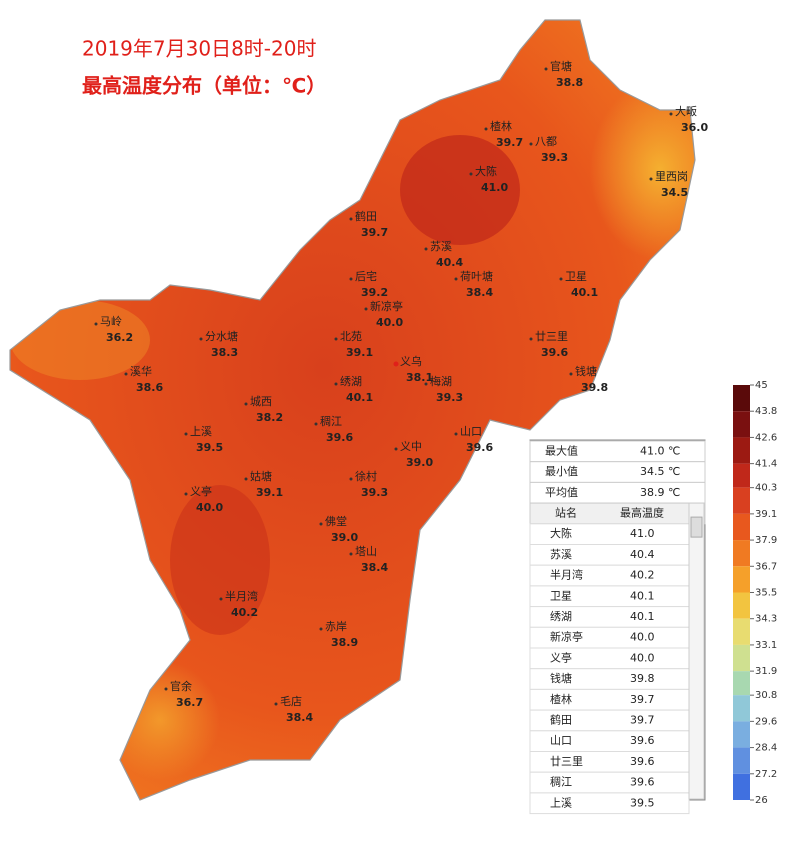 The height and width of the screenshot is (846, 801). I want to click on station-value: 36.0, so click(694, 127).